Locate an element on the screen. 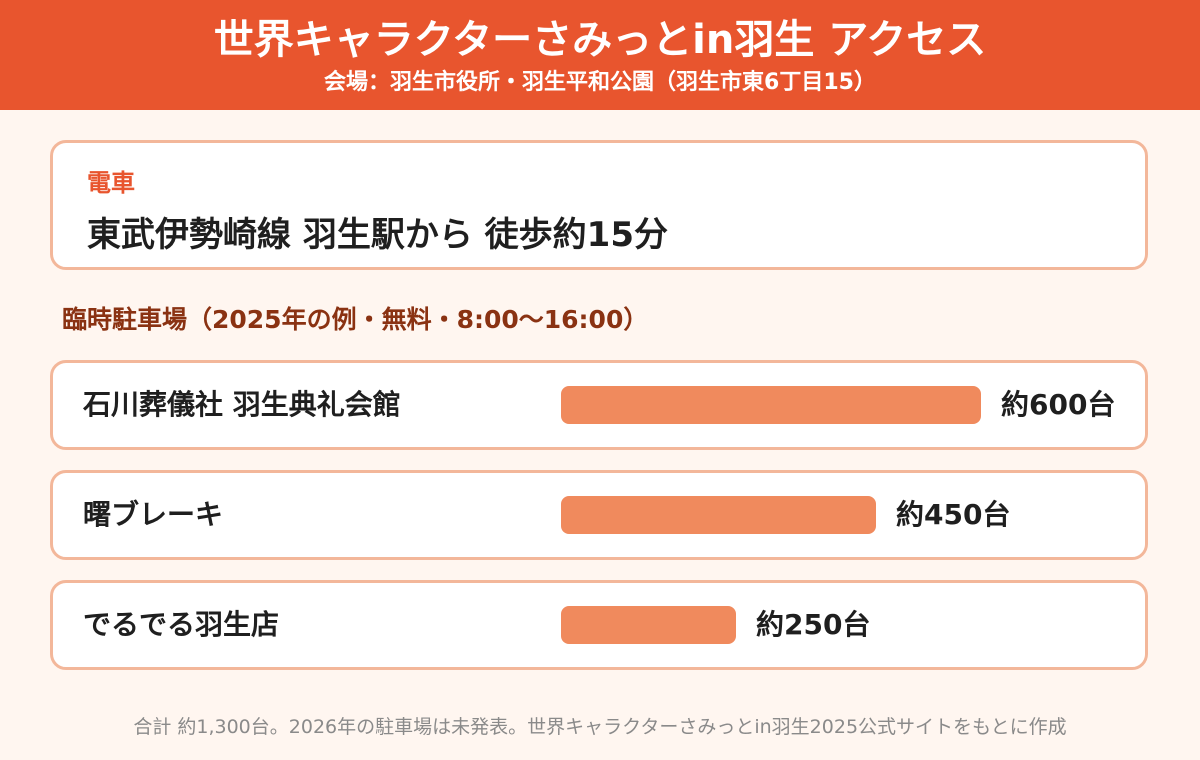 Image resolution: width=1200 pixels, height=760 pixels. parking-row: 曙ブレーキ 約450台 is located at coordinates (599, 515).